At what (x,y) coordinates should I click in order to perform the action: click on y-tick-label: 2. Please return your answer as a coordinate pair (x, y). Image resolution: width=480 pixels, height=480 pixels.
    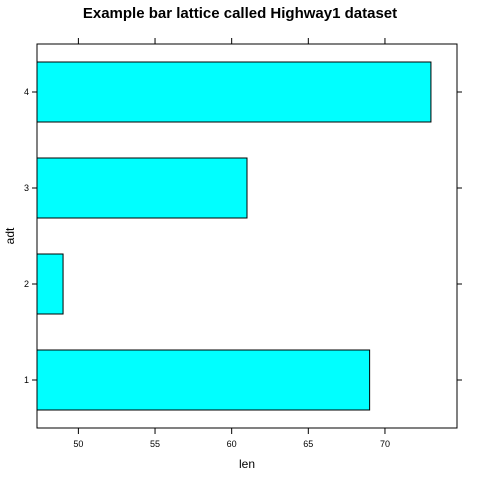
    Looking at the image, I should click on (26, 284).